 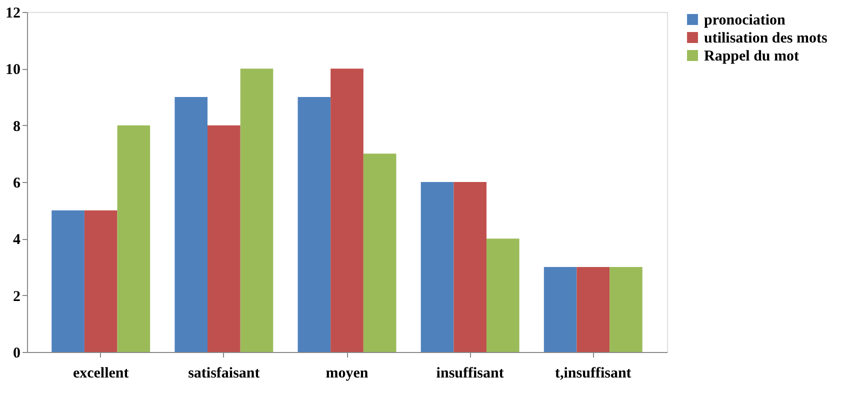 I want to click on x-tick-label: insuffisant, so click(x=470, y=374).